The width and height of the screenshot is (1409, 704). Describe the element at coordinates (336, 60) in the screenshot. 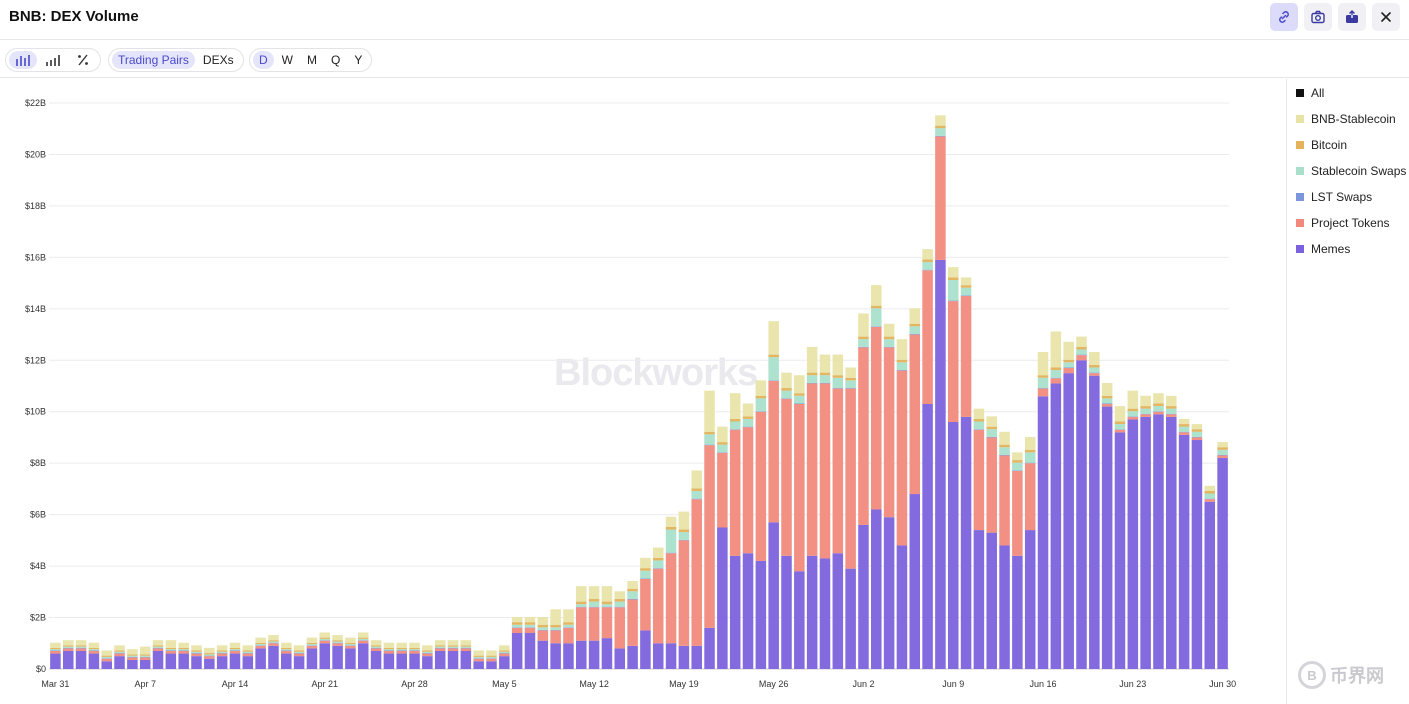

I see `interval-quarter: Q` at that location.